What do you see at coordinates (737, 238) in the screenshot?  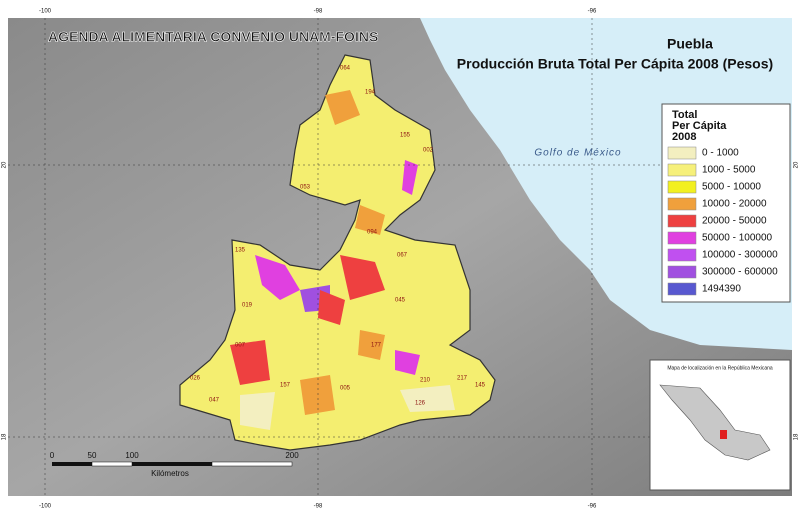 I see `legend-label: 50000 - 100000` at bounding box center [737, 238].